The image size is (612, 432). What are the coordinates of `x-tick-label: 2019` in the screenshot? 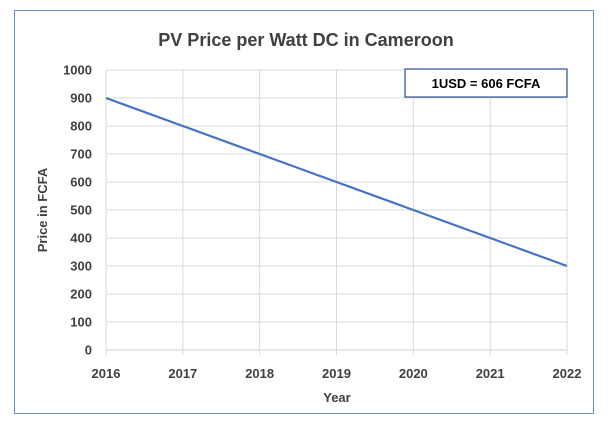 It's located at (336, 373).